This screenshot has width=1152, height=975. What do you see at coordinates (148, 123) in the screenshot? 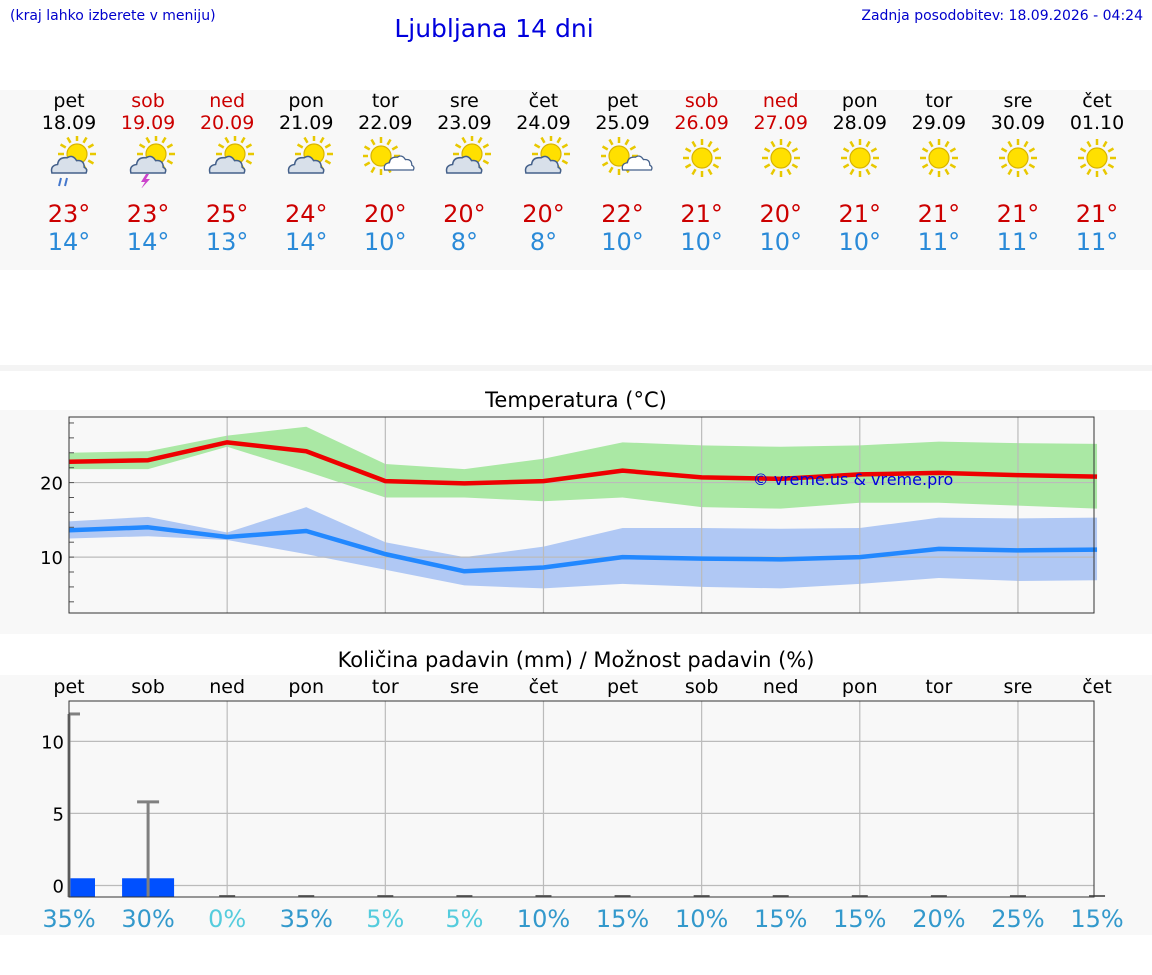
I see `day-date: 19.09` at bounding box center [148, 123].